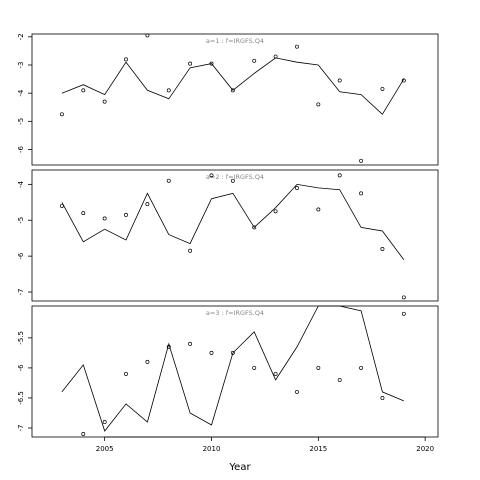 Image resolution: width=480 pixels, height=480 pixels. Describe the element at coordinates (21, 398) in the screenshot. I see `y-tick-label: -6.5` at that location.